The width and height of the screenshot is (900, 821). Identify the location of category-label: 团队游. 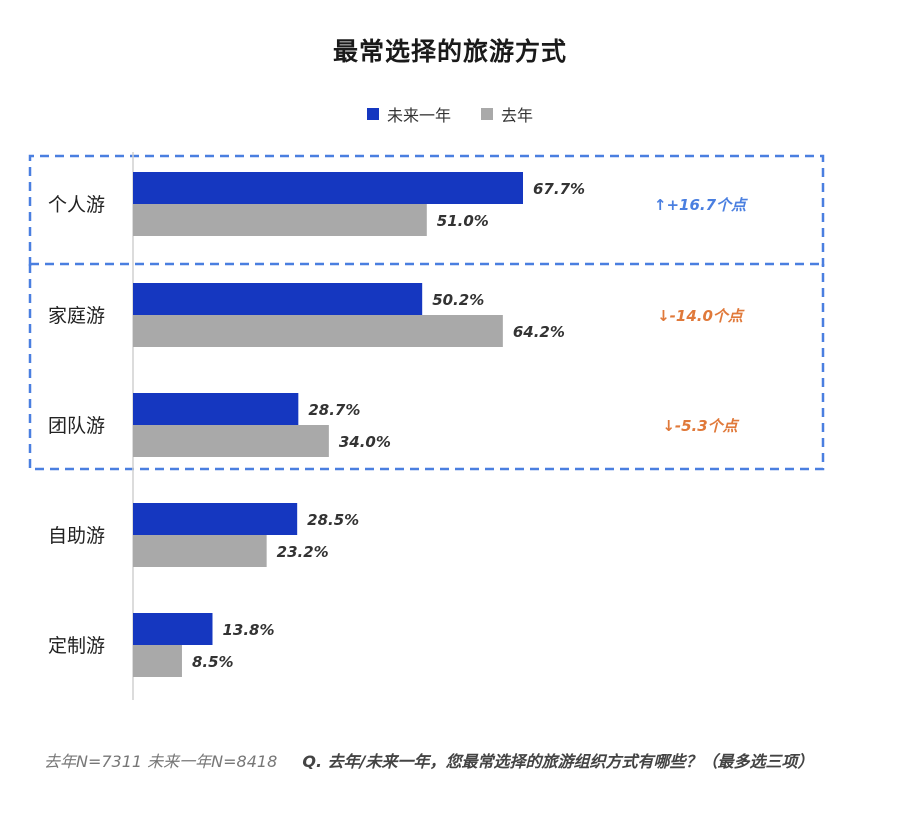
(76, 426).